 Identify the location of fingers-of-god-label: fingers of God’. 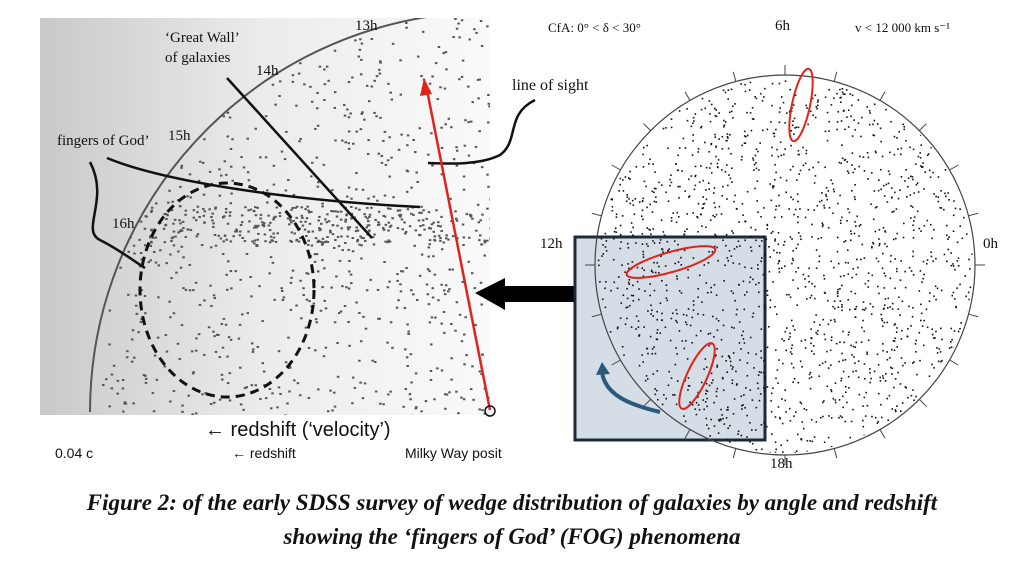
(103, 141).